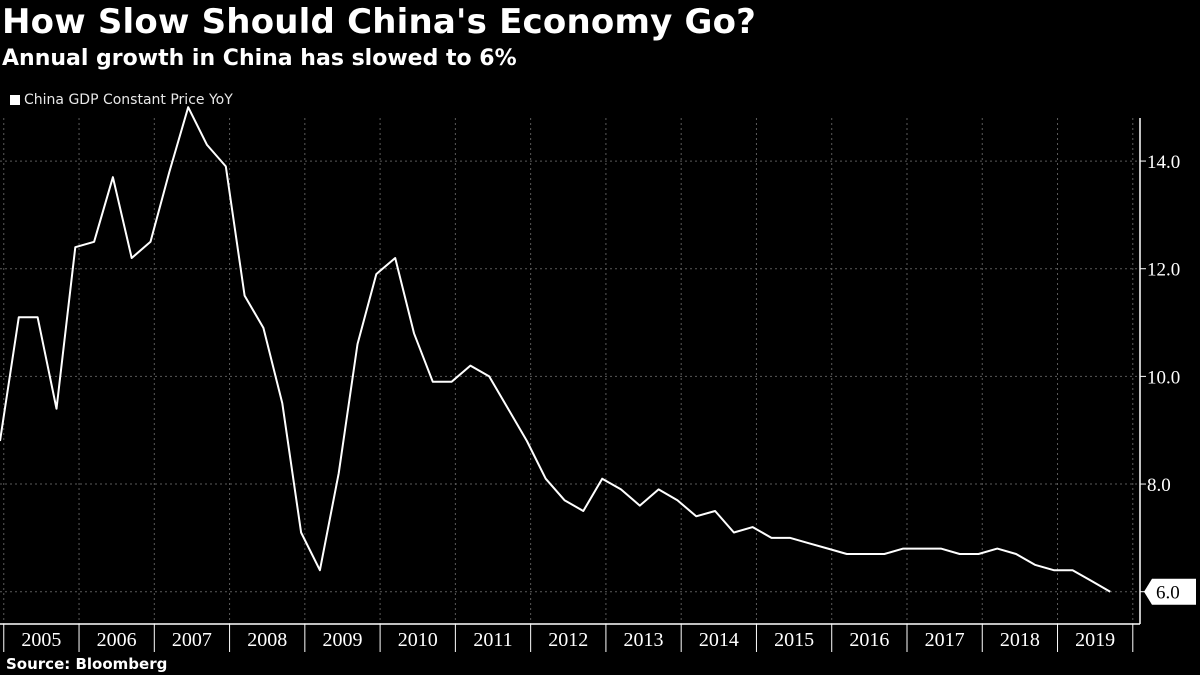  I want to click on x-tick-label: 2012, so click(568, 640).